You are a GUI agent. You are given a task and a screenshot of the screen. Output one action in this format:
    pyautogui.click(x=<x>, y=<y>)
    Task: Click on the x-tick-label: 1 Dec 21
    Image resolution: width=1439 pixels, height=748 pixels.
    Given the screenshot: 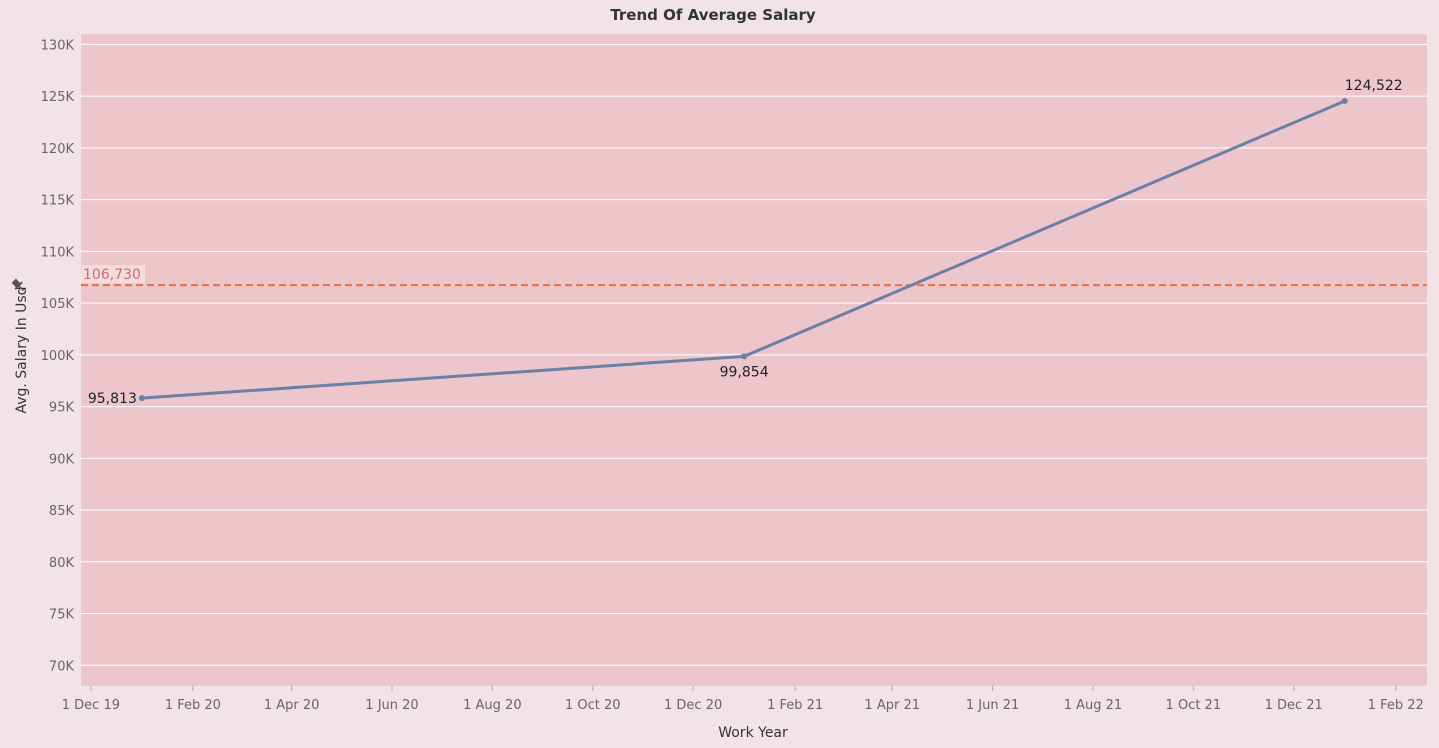 What is the action you would take?
    pyautogui.click(x=1294, y=705)
    